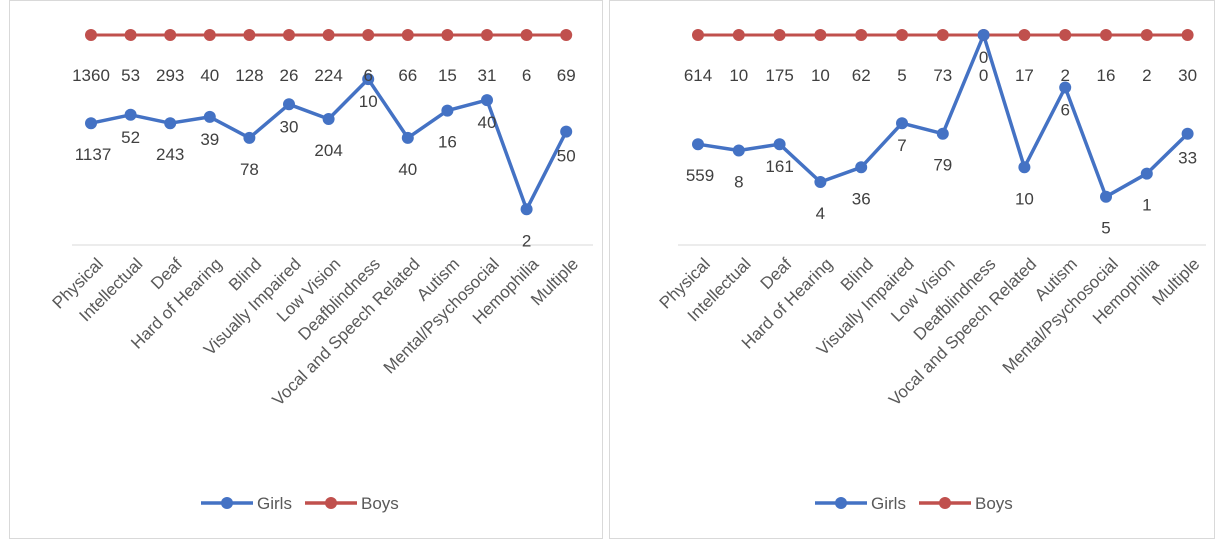 This screenshot has width=1224, height=540. What do you see at coordinates (209, 139) in the screenshot?
I see `data-label-girls: 39` at bounding box center [209, 139].